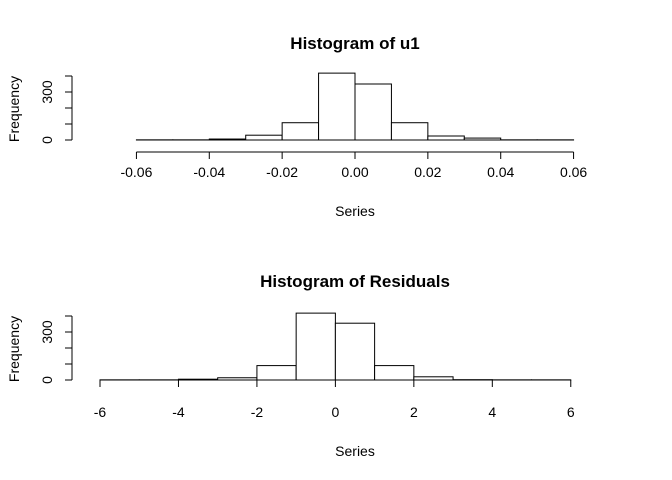  What do you see at coordinates (334, 399) in the screenshot?
I see `x-axis: -6 -4 -2 0 2 4 6` at bounding box center [334, 399].